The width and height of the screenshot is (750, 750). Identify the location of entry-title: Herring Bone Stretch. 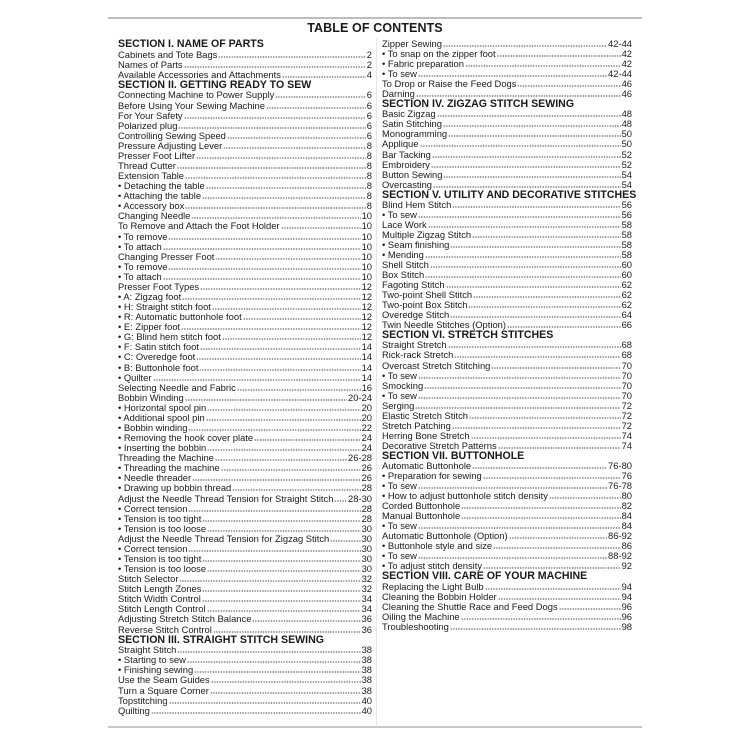
(426, 435).